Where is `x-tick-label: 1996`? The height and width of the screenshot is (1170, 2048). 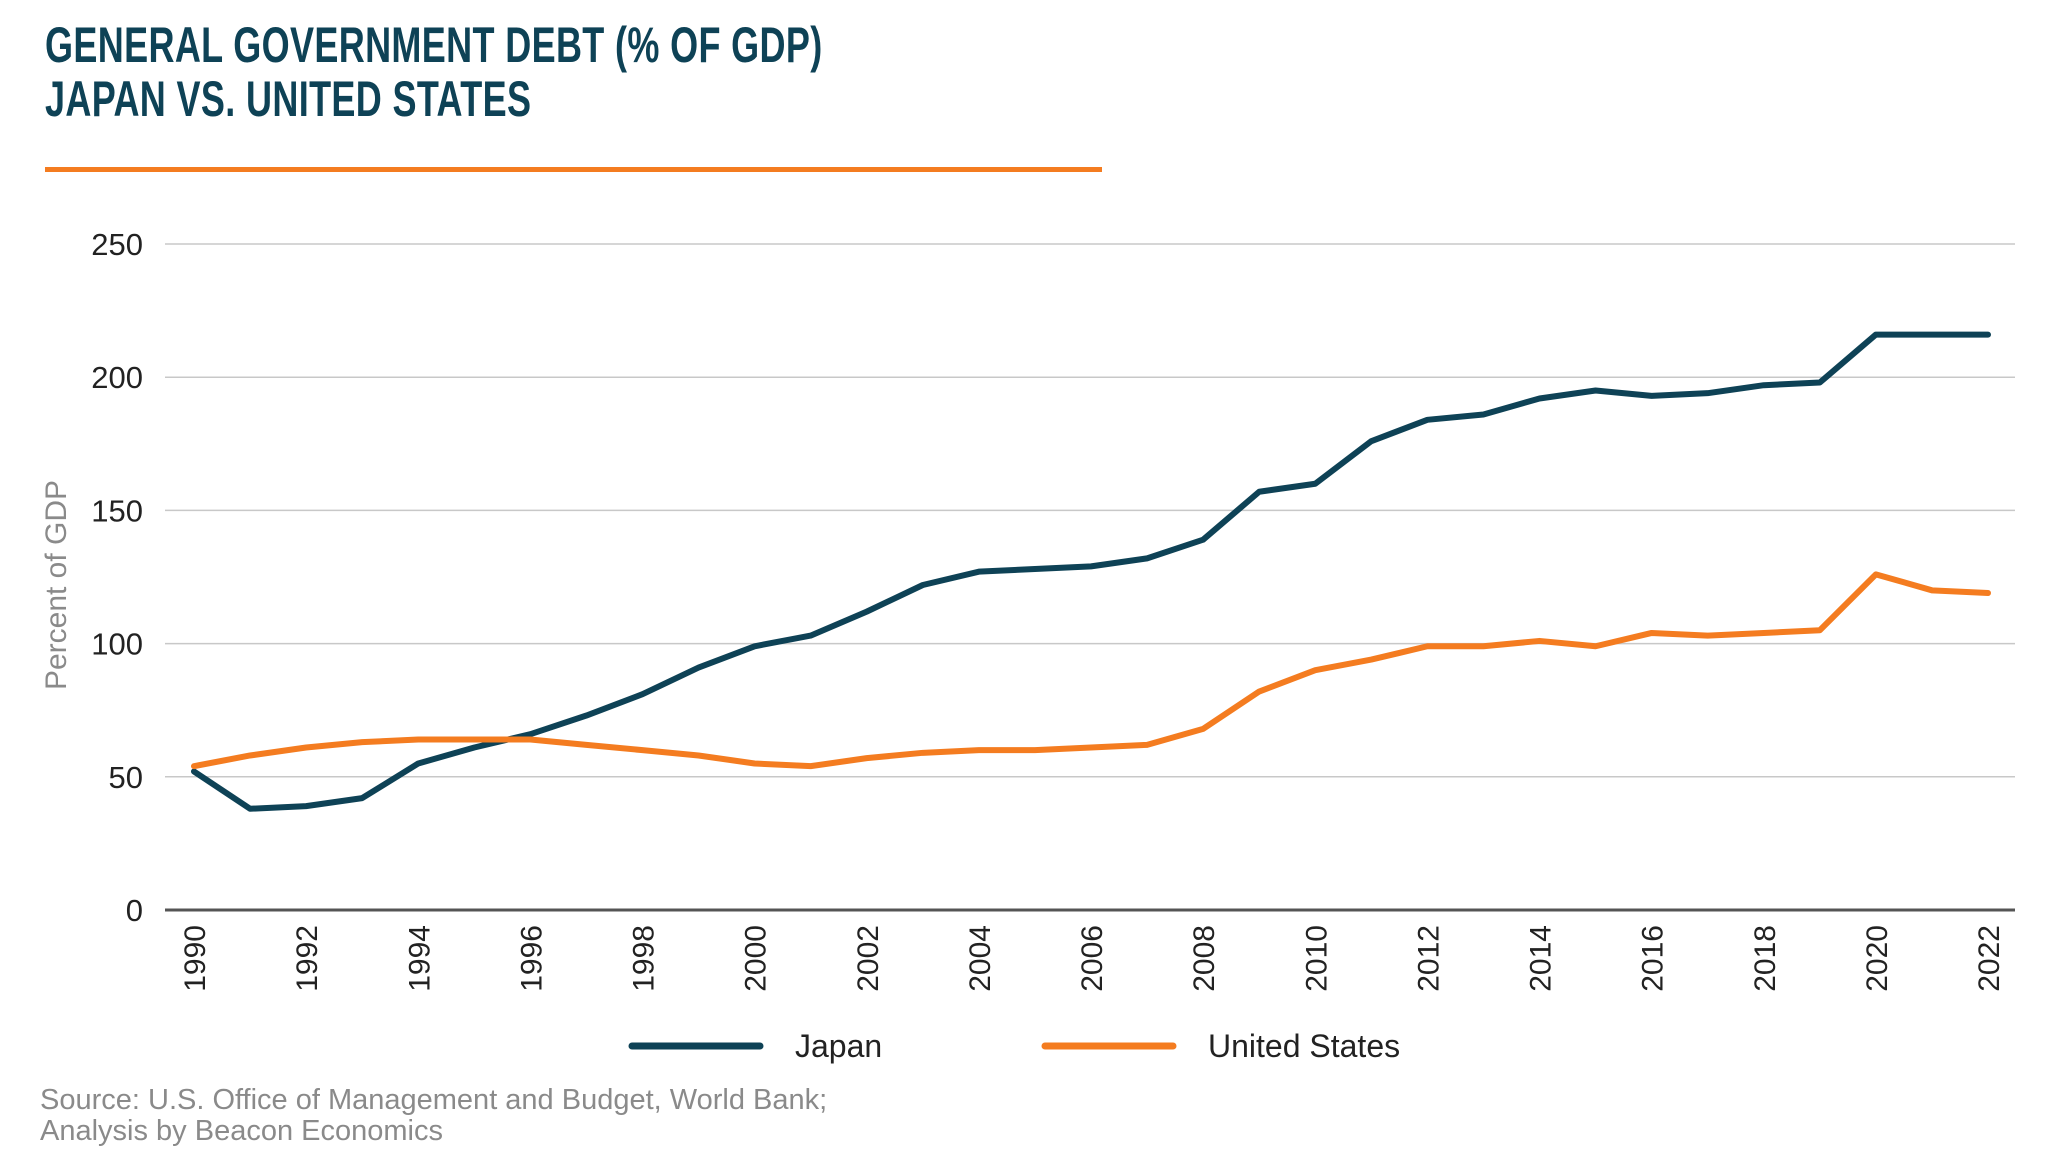
x-tick-label: 1996 is located at coordinates (531, 958).